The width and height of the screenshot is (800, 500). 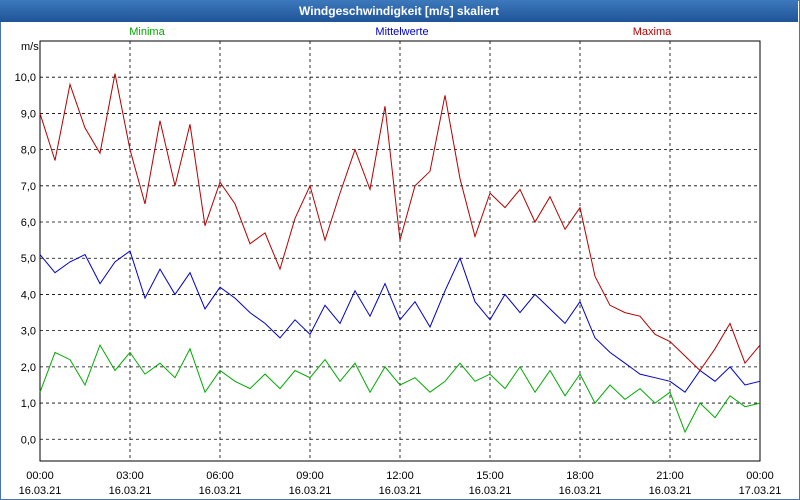 I want to click on y-axis-label: m/s, so click(x=30, y=47).